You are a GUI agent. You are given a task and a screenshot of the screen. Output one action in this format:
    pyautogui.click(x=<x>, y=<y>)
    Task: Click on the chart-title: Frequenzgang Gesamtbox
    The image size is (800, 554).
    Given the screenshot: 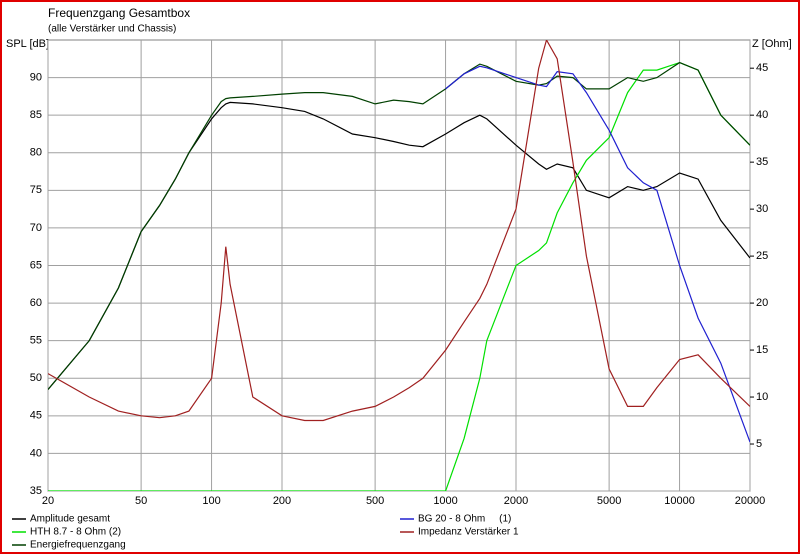 What is the action you would take?
    pyautogui.click(x=119, y=13)
    